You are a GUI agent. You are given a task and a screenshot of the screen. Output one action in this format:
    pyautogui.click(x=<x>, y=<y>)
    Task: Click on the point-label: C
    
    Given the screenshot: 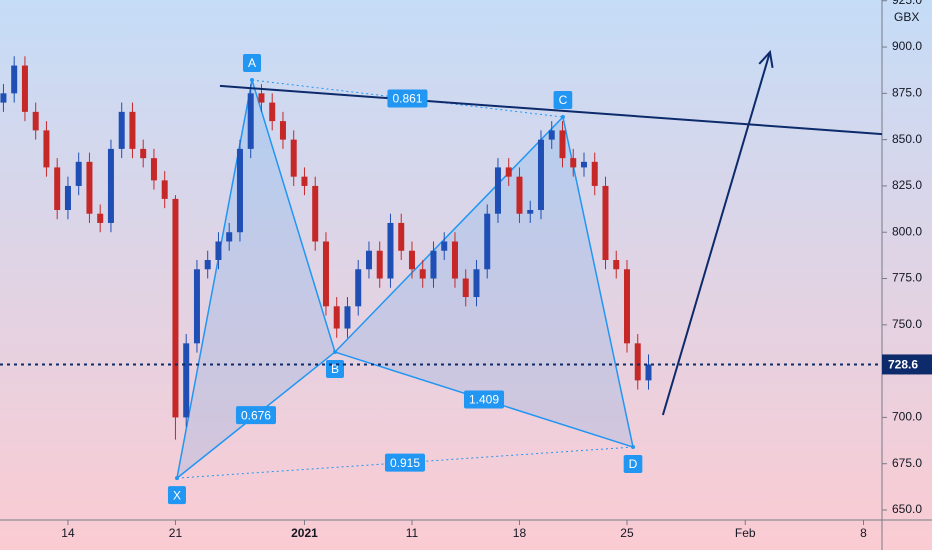 What is the action you would take?
    pyautogui.click(x=563, y=100)
    